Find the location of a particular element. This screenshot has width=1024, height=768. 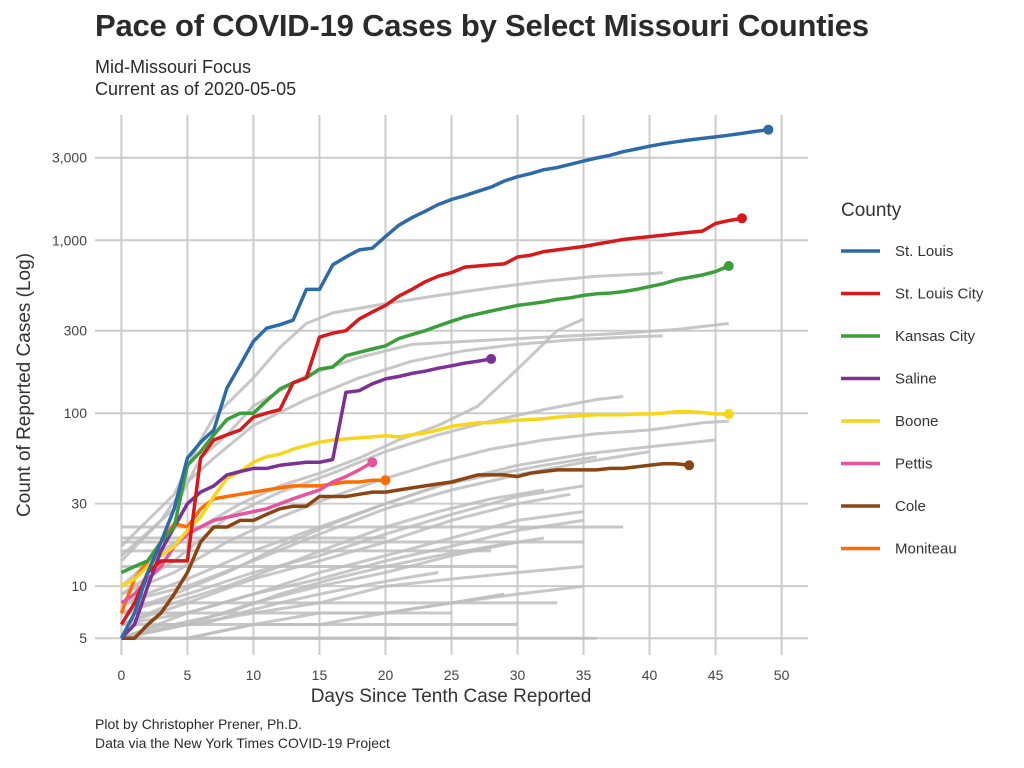

legend-label: Pettis is located at coordinates (914, 464).